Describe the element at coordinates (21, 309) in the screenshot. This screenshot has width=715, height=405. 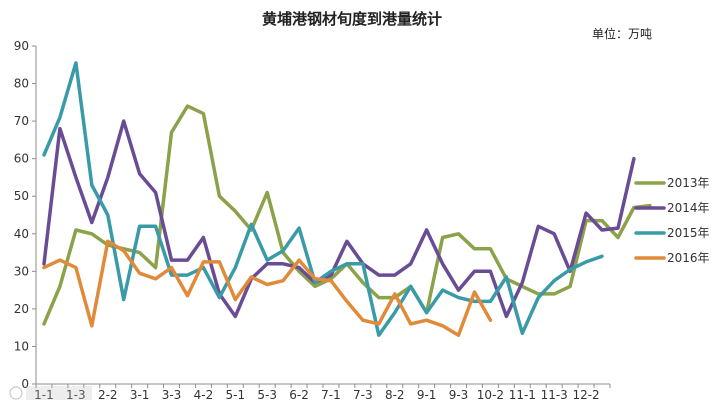
I see `y-tick-label: 20` at that location.